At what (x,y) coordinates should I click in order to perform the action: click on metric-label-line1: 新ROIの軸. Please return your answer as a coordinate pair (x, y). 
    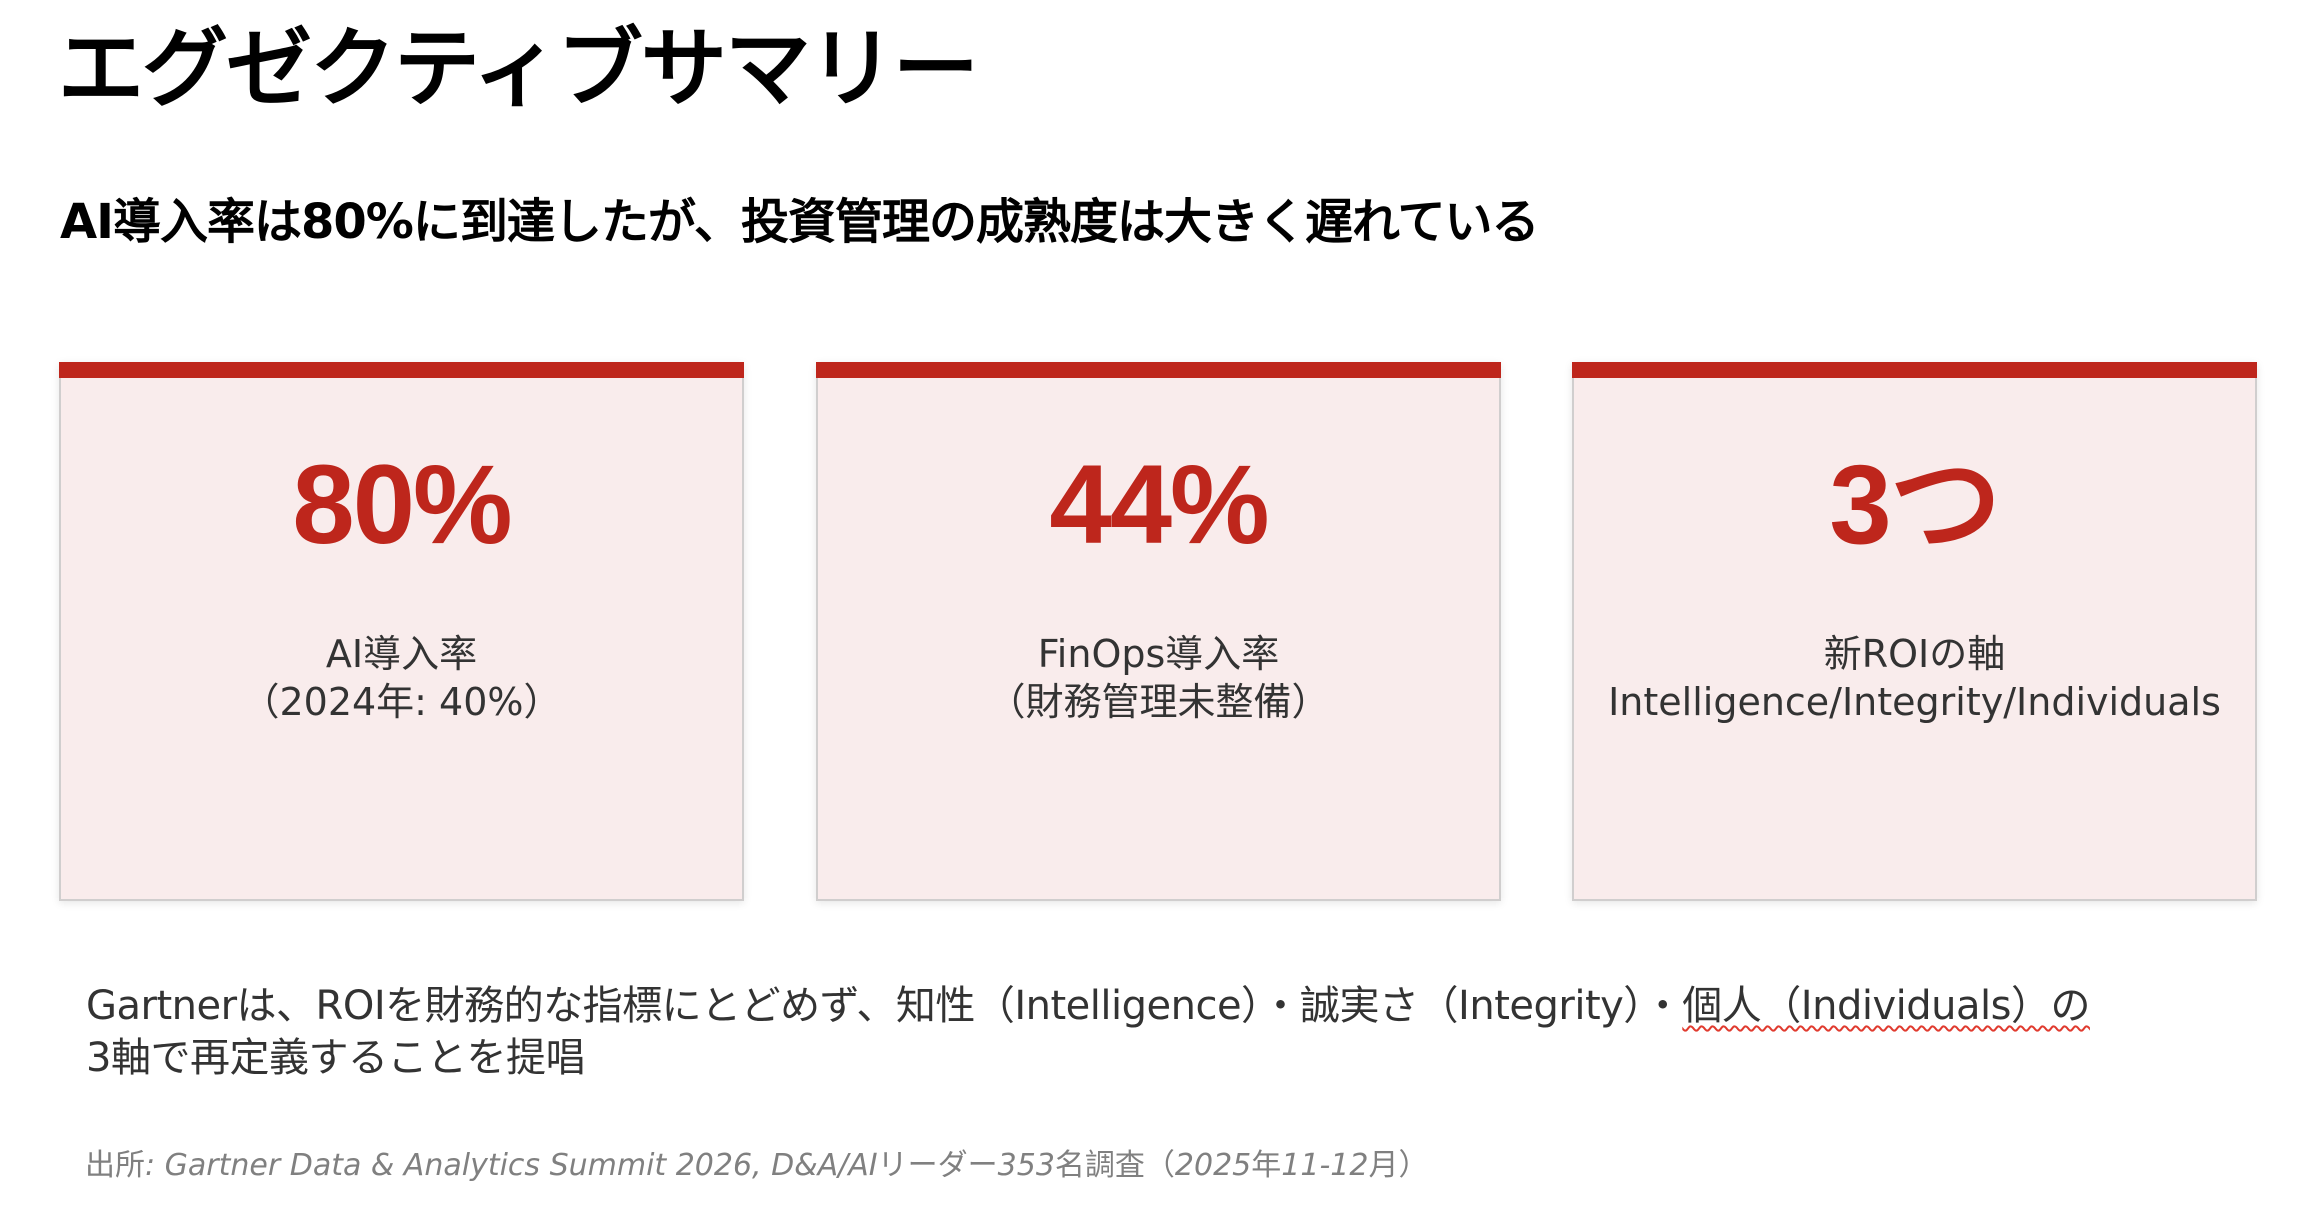
    Looking at the image, I should click on (1914, 654).